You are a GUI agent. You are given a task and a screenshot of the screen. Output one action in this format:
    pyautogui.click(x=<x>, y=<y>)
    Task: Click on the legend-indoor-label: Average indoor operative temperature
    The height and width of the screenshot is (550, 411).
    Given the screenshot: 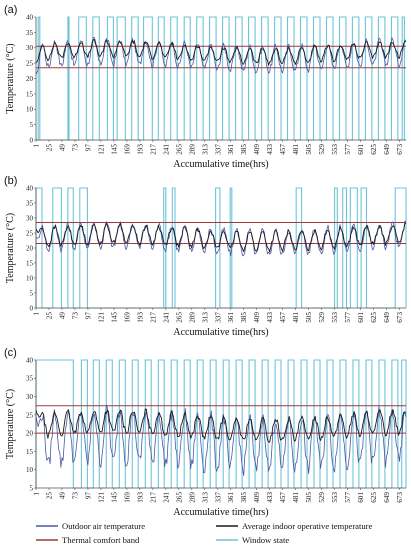 What is the action you would take?
    pyautogui.click(x=307, y=526)
    